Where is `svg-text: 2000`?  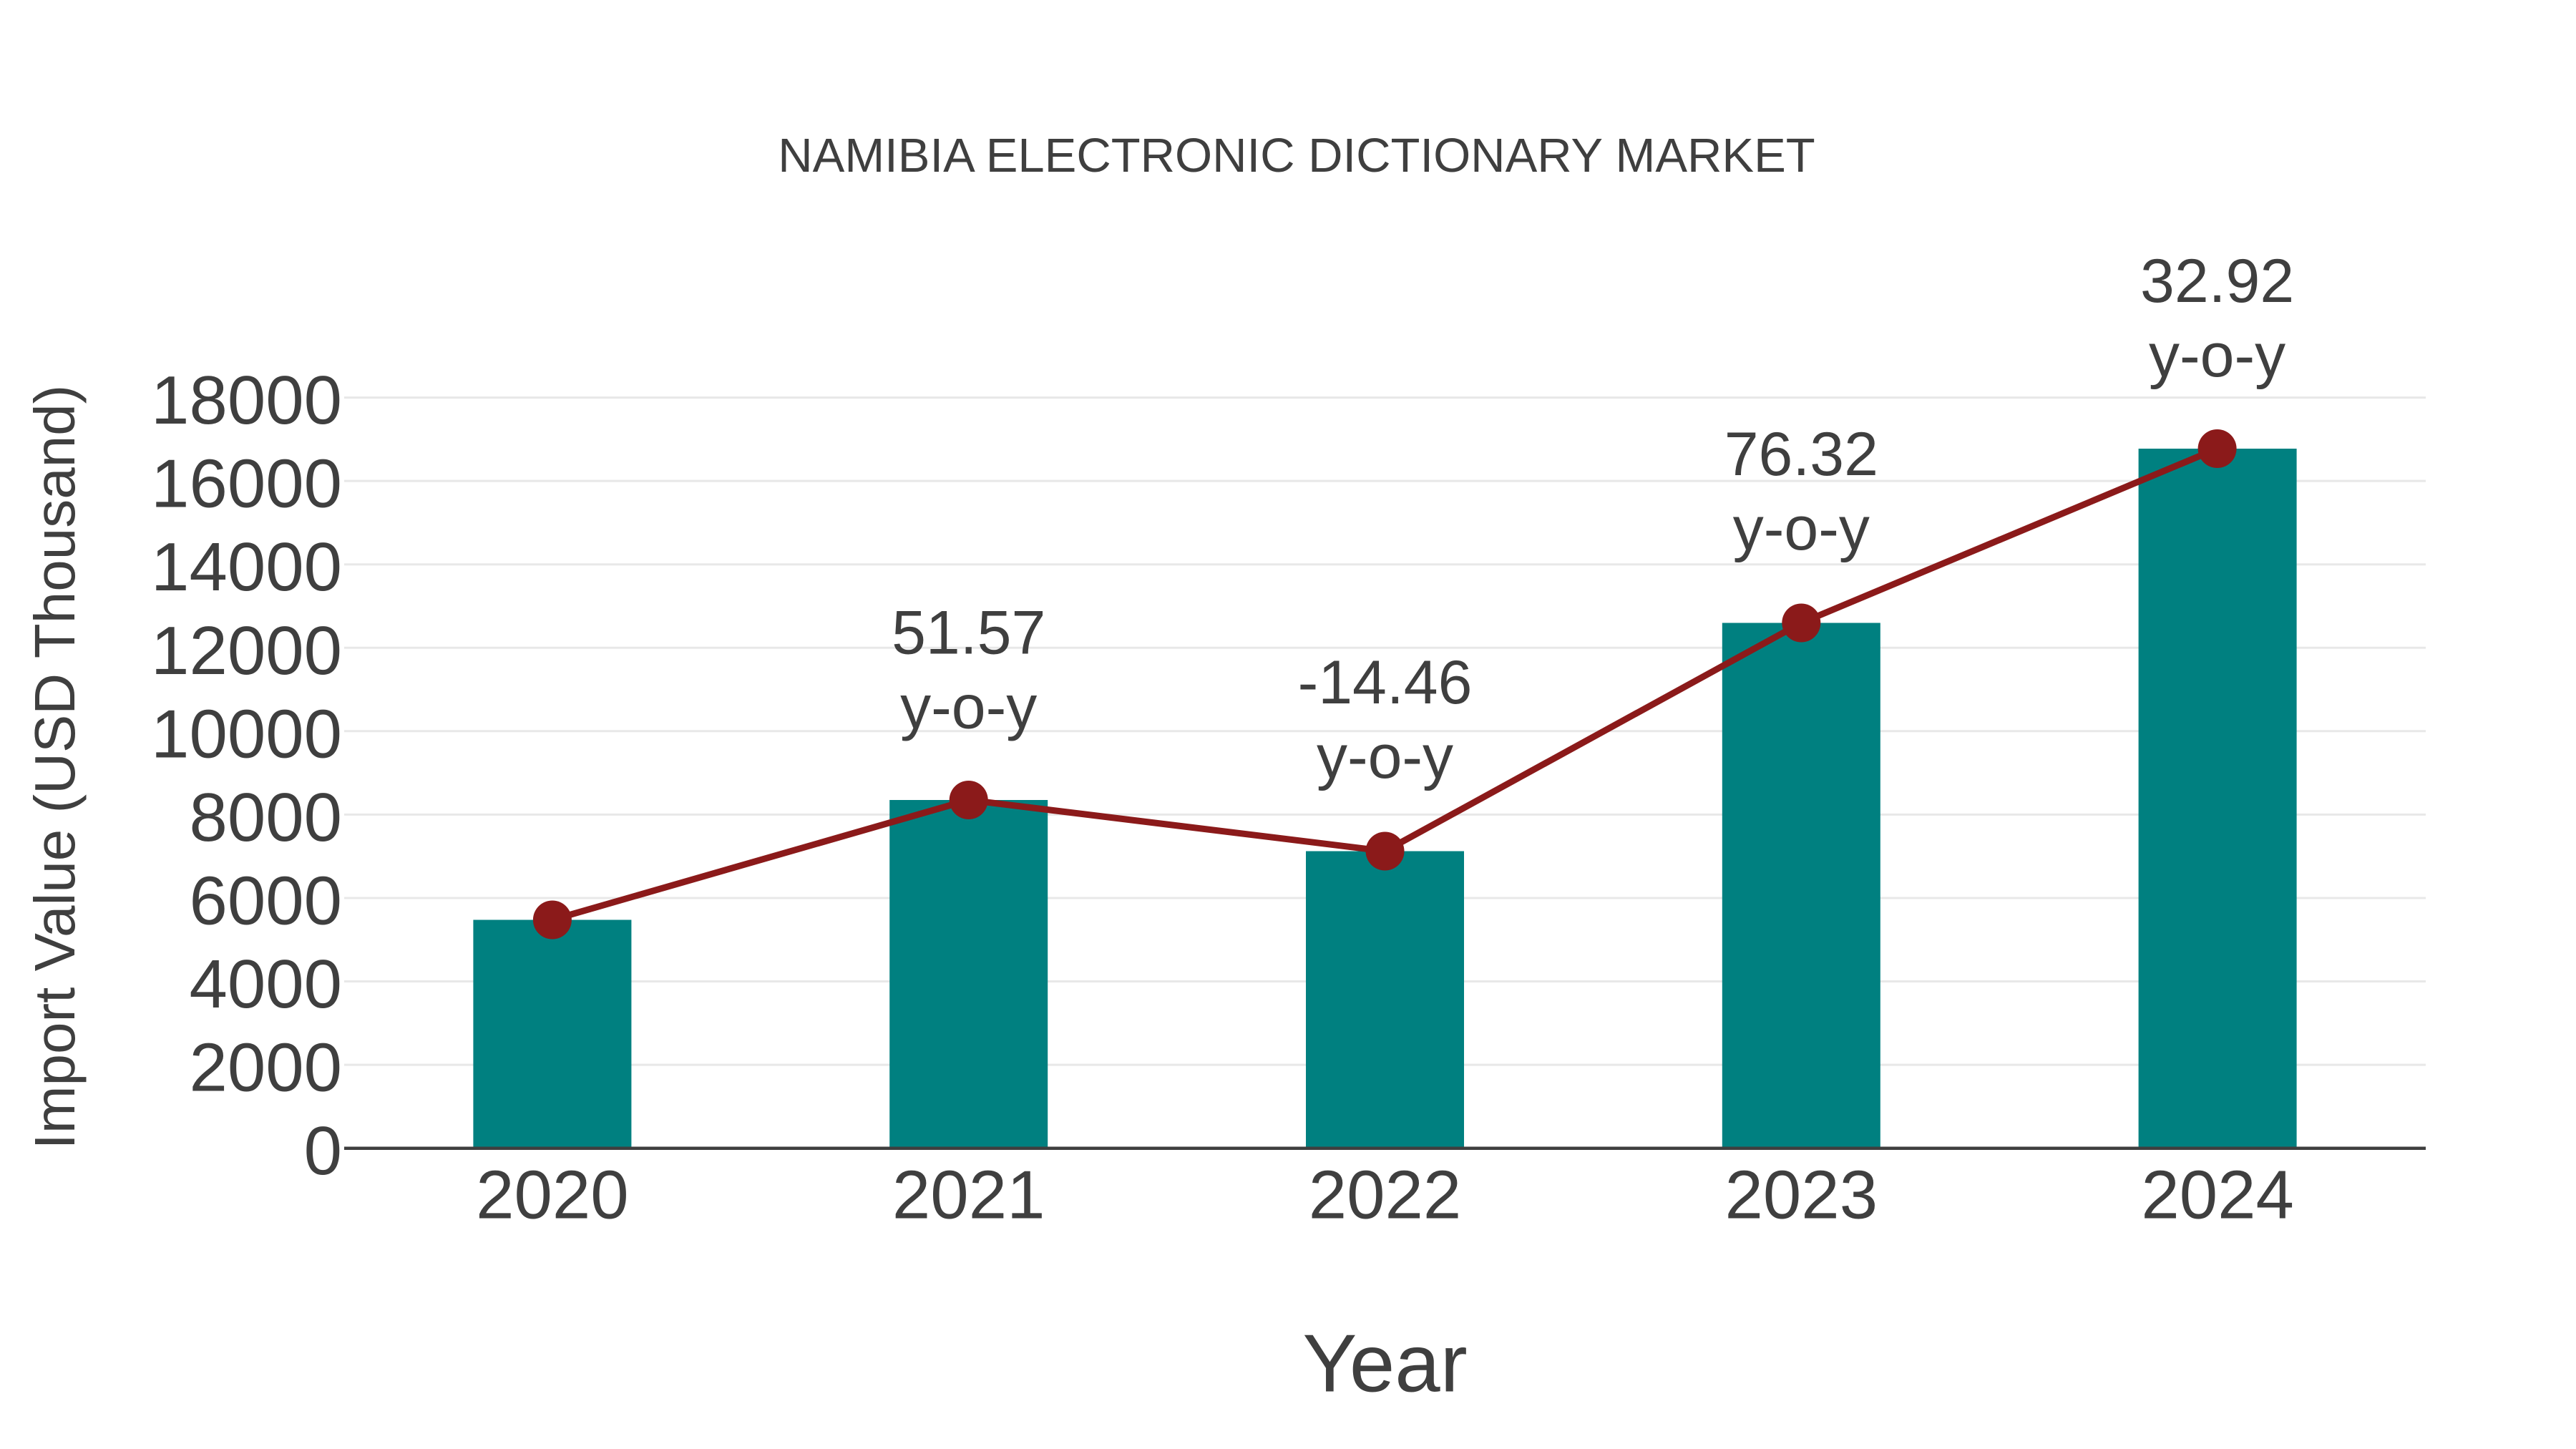 svg-text: 2000 is located at coordinates (265, 1068).